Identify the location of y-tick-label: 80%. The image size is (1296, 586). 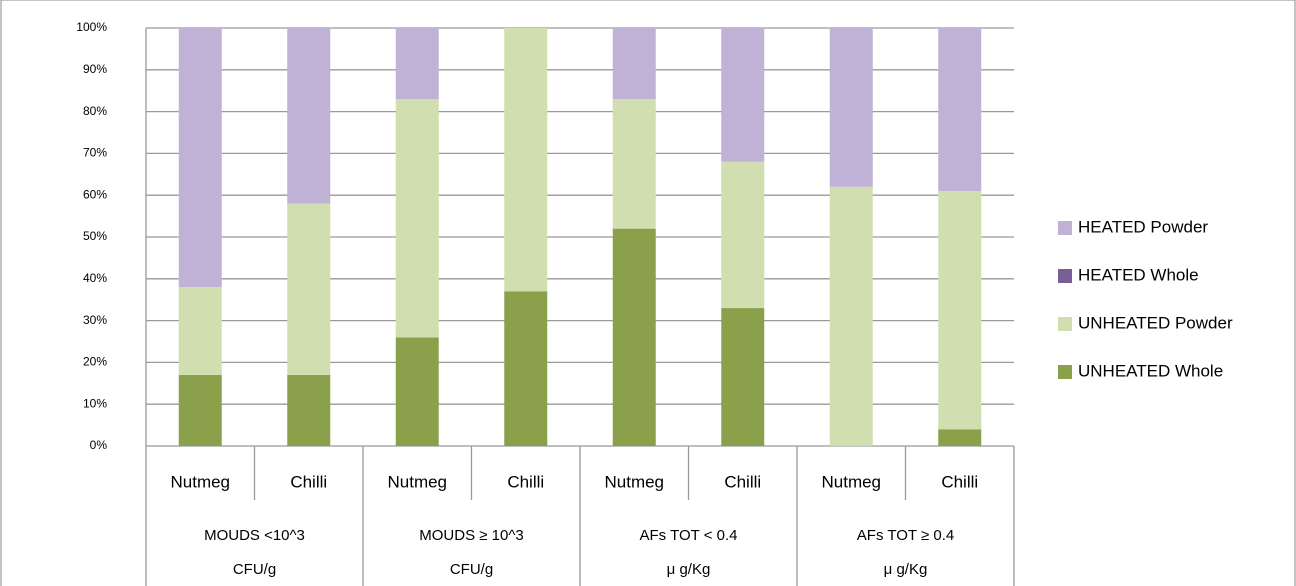
(95, 111).